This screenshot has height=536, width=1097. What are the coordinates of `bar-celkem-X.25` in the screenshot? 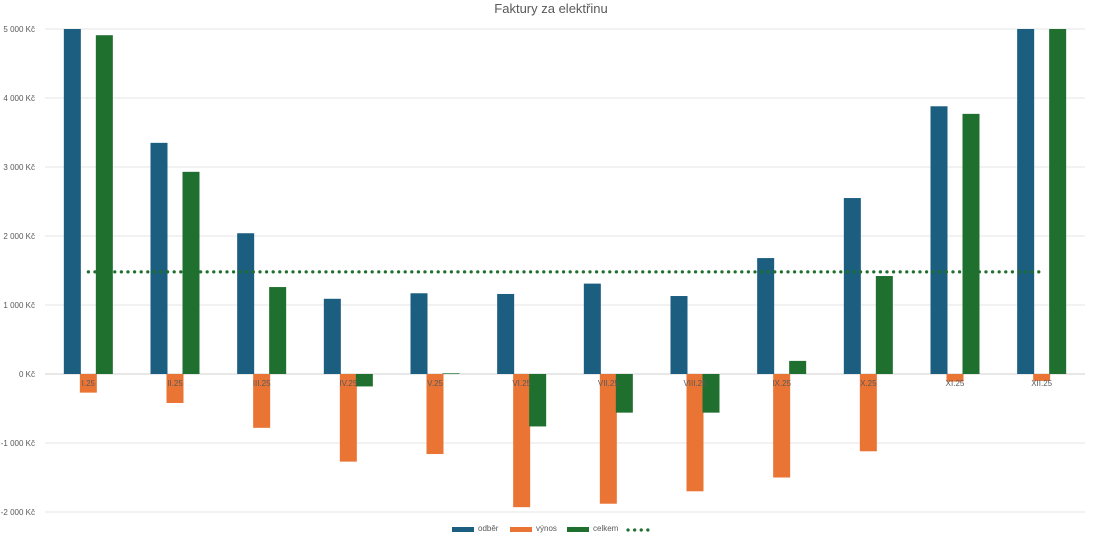 It's located at (884, 325).